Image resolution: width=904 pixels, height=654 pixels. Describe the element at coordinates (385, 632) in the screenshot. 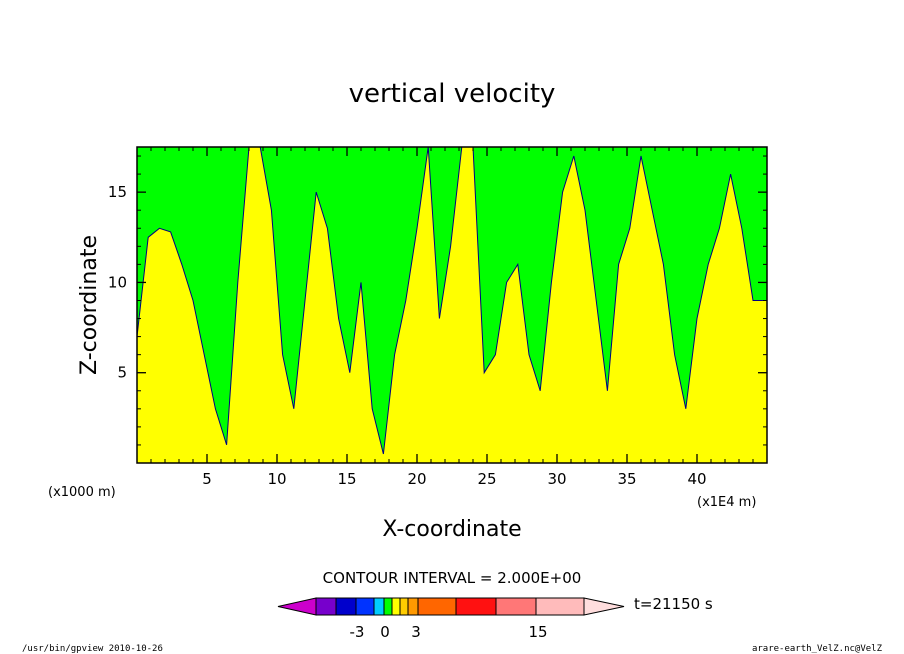

I see `colorbar-label: 0` at that location.